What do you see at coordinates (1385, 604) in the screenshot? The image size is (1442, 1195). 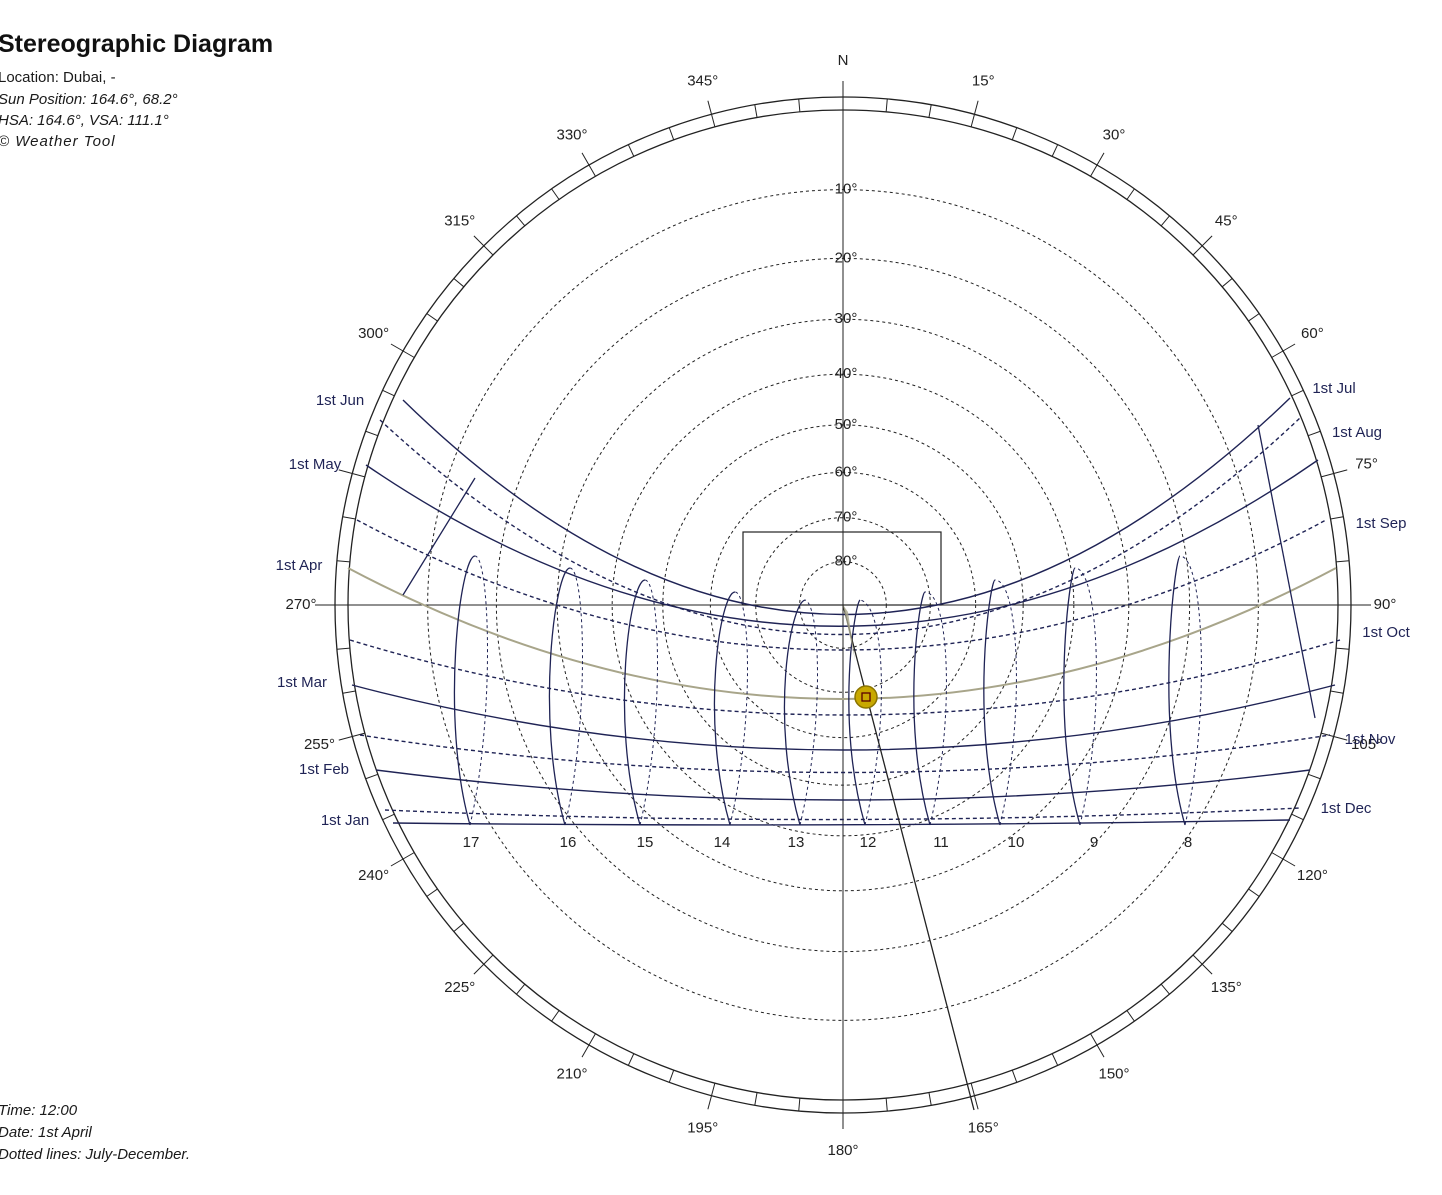 I see `azimuth-label: 90°` at bounding box center [1385, 604].